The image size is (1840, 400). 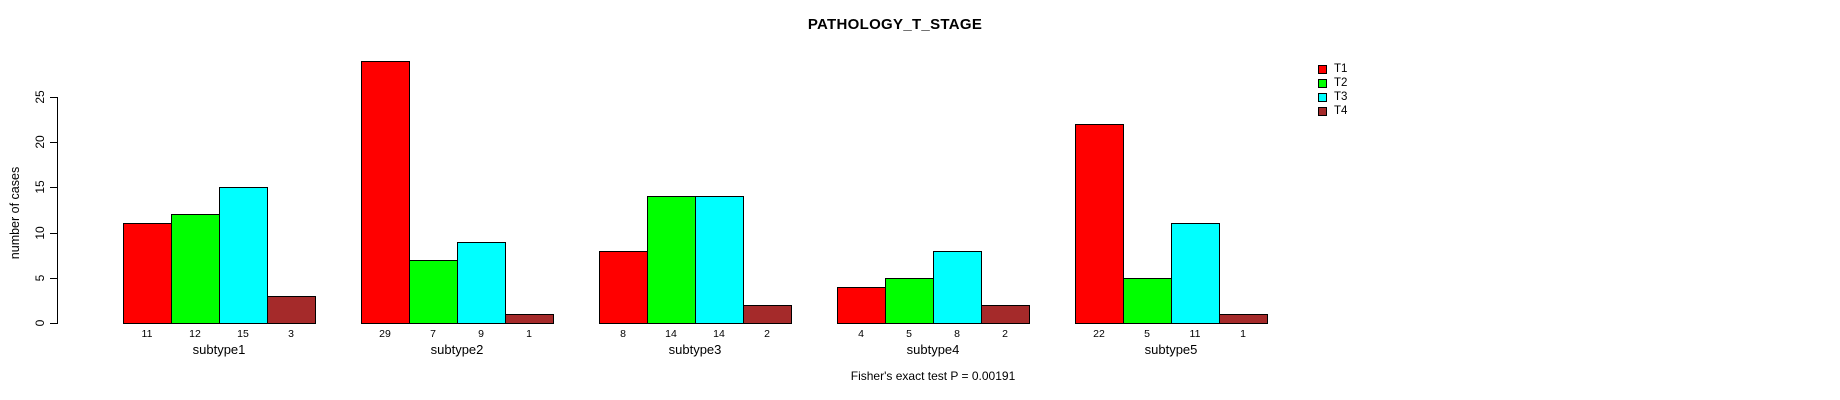 I want to click on bar-subtype5-T2, so click(x=1147, y=301).